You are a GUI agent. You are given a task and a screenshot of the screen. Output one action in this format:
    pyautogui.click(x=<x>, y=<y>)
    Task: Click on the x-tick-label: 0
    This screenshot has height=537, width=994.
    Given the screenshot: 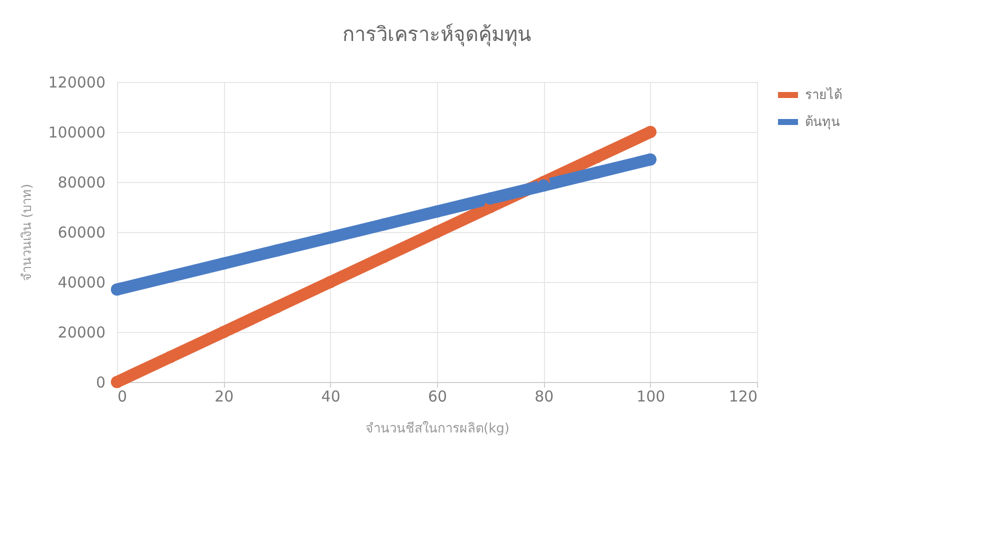 What is the action you would take?
    pyautogui.click(x=123, y=397)
    